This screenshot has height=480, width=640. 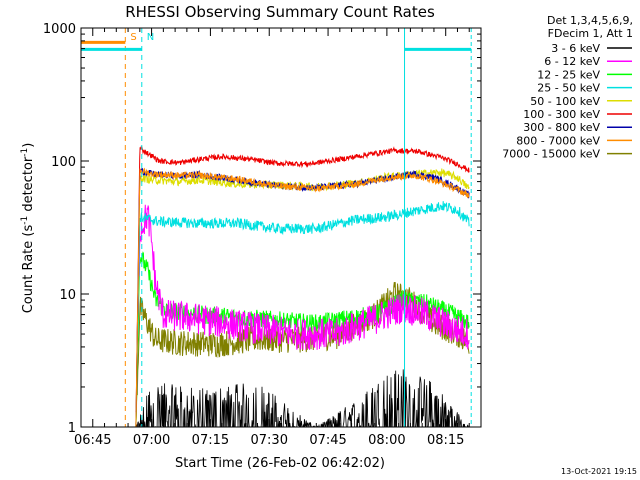 What do you see at coordinates (551, 154) in the screenshot?
I see `legend-label: 7000 - 15000 keV` at bounding box center [551, 154].